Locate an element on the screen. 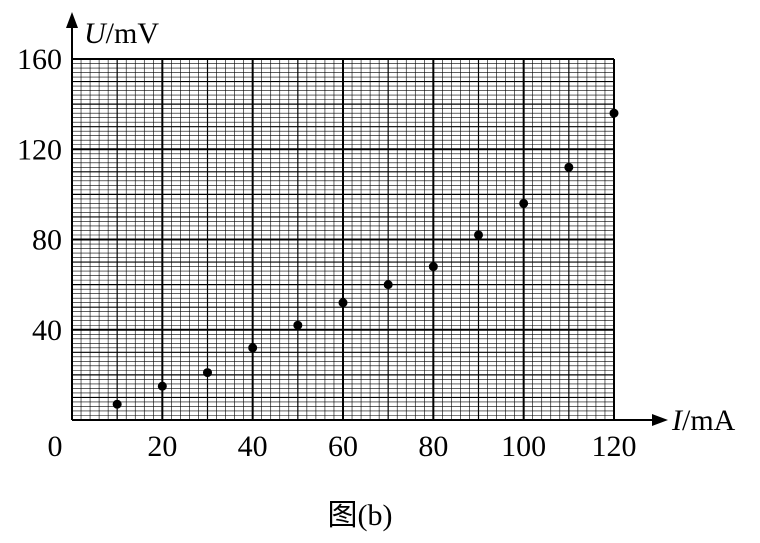  y-axis-symbol: U is located at coordinates (96, 33).